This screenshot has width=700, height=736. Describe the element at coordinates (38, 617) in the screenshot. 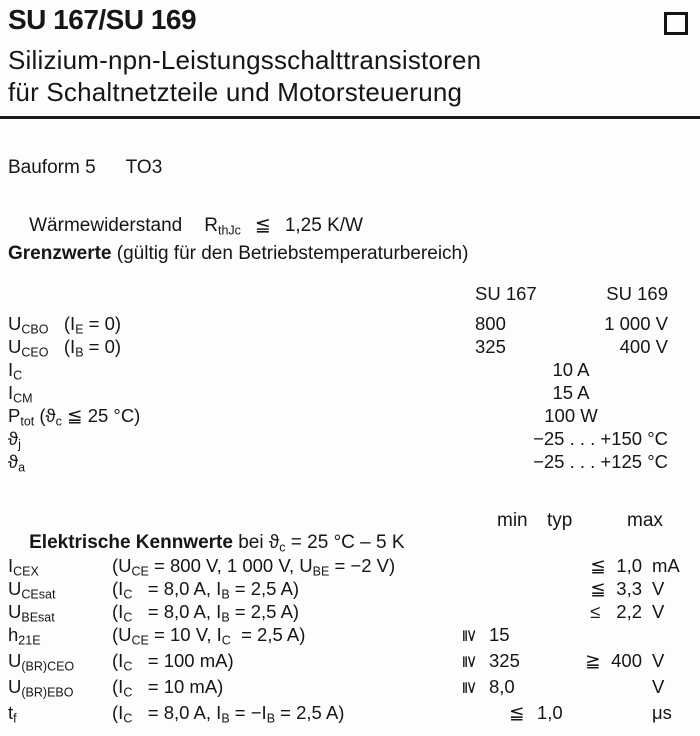

I see `subscript-text: BEsat` at that location.